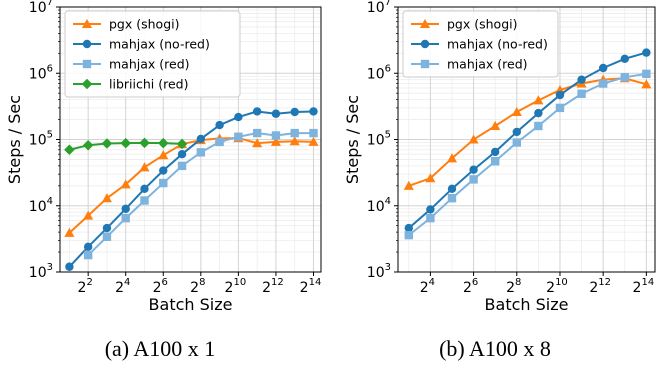 Image resolution: width=659 pixels, height=369 pixels. What do you see at coordinates (379, 271) in the screenshot?
I see `y-tick-label: 10³` at bounding box center [379, 271].